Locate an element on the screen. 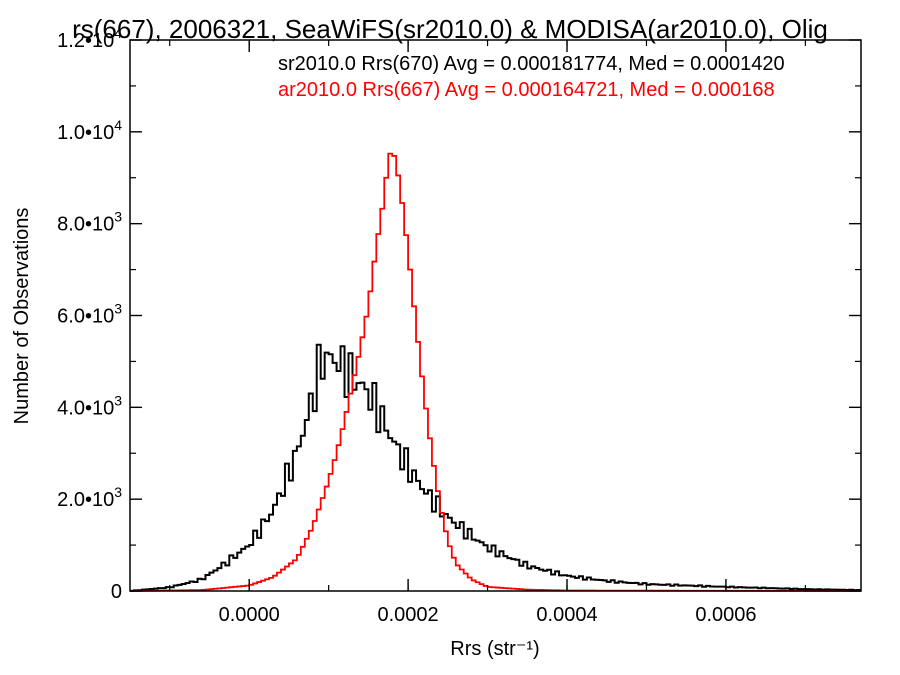 This screenshot has width=900, height=675. y-tick-label: 8.0•103 is located at coordinates (89, 222).